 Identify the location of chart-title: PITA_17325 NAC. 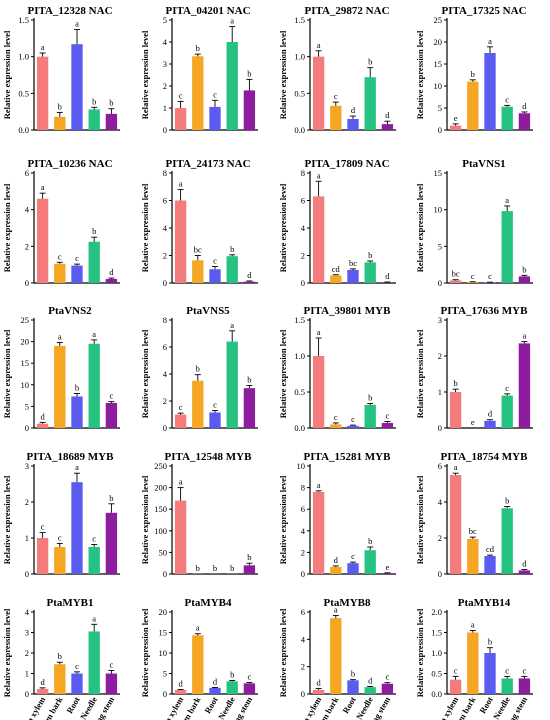
(483, 11).